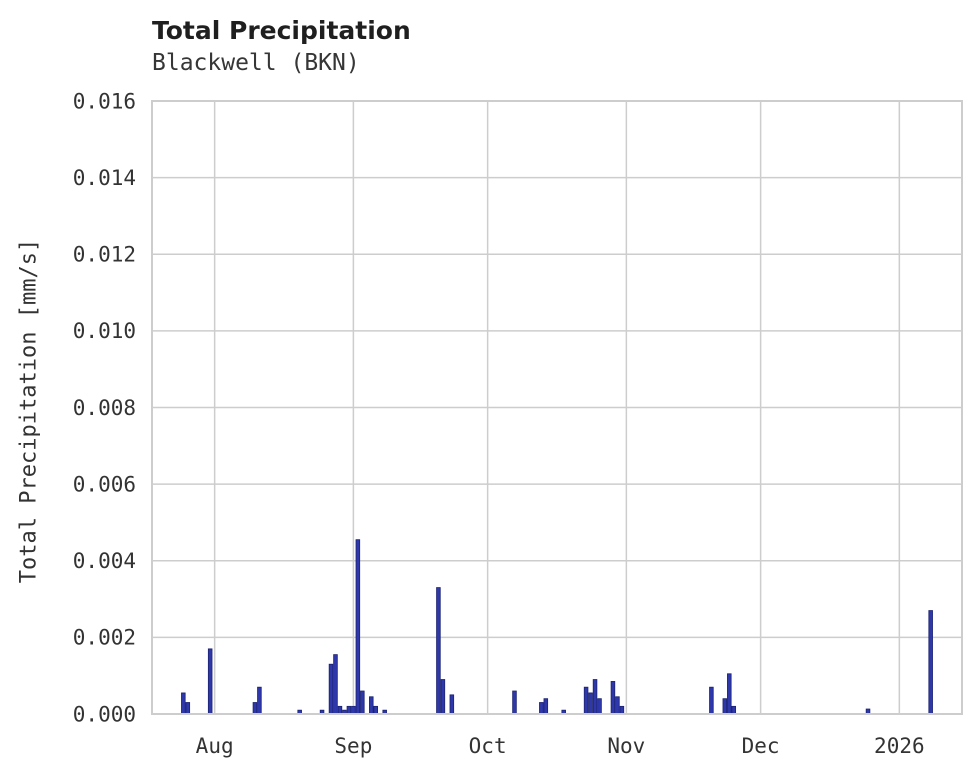  What do you see at coordinates (104, 561) in the screenshot?
I see `y-tick-label: 0.004` at bounding box center [104, 561].